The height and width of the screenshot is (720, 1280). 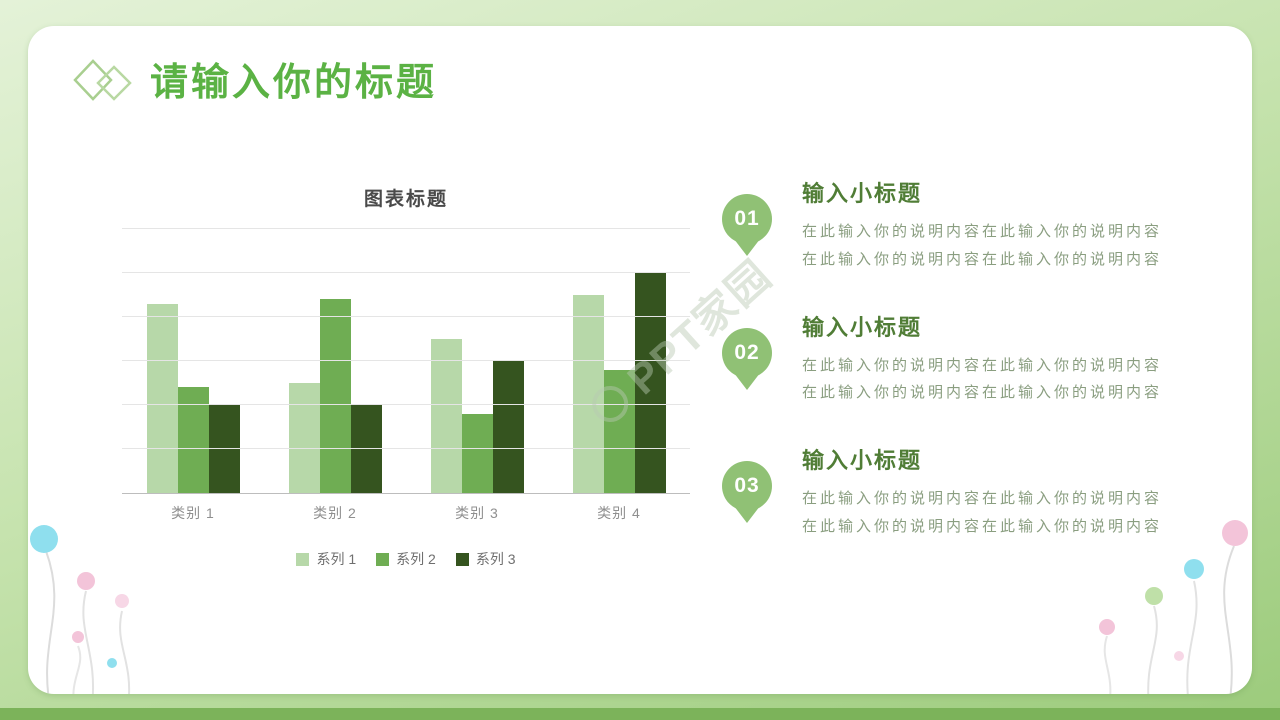 I want to click on bar-系列 3-类别 2, so click(x=366, y=449).